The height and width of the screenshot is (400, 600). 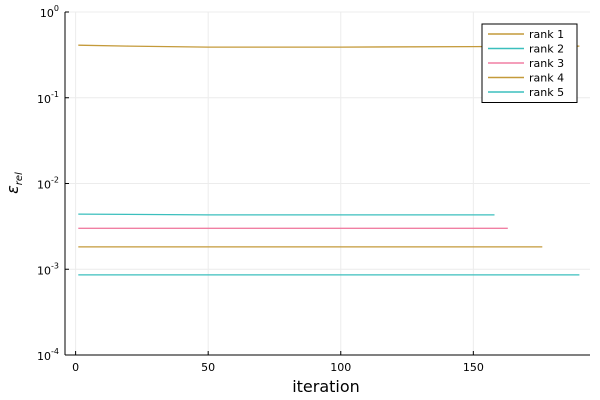 I want to click on y-ticks: 10⁻⁴ 10⁻³ 10⁻² 10⁻¹ 10⁰, so click(x=53, y=183).